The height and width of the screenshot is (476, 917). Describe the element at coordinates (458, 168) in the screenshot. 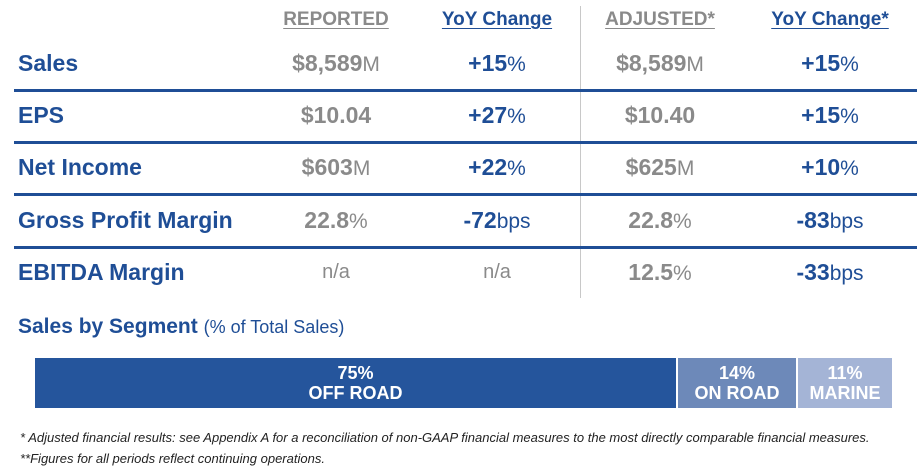

I see `table-row: Net Income $603M +22% $625M +10%` at that location.